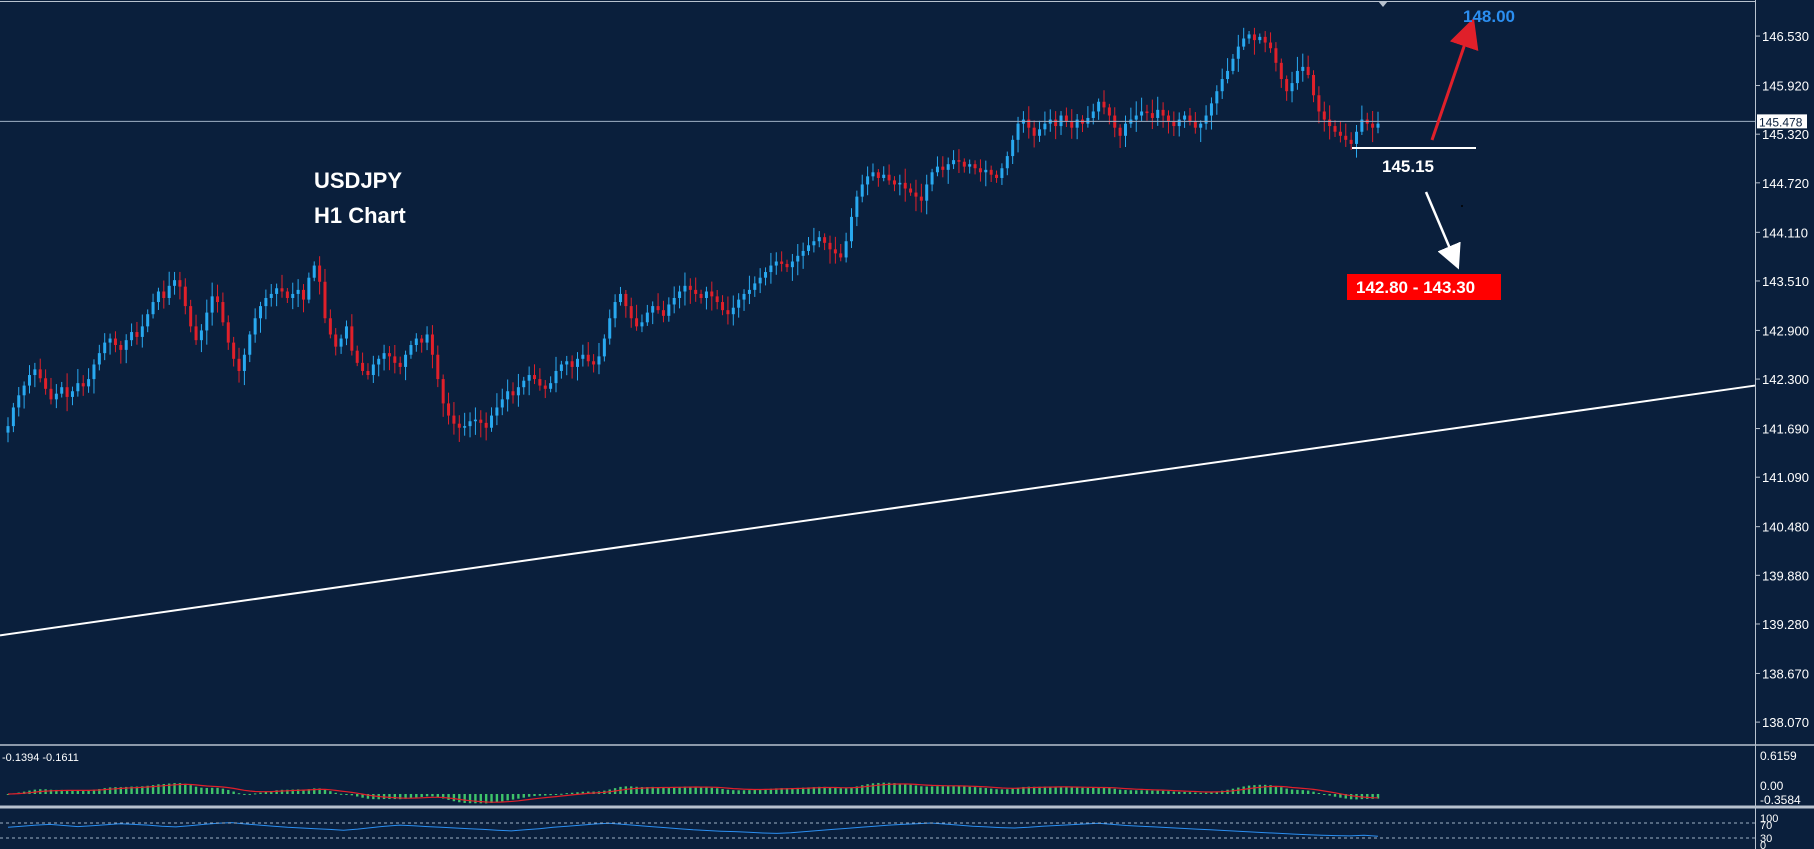 The image size is (1814, 849). I want to click on rsi-tick-0: 0, so click(1763, 844).